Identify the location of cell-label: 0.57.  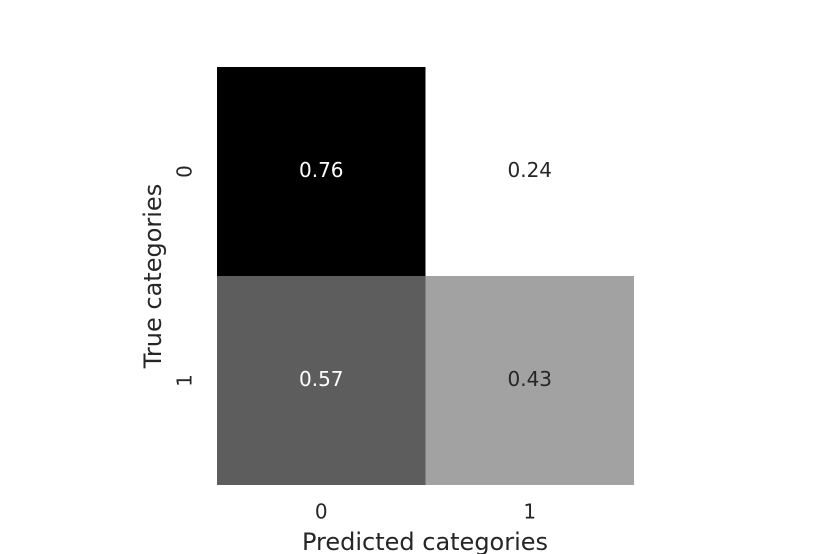
(321, 379).